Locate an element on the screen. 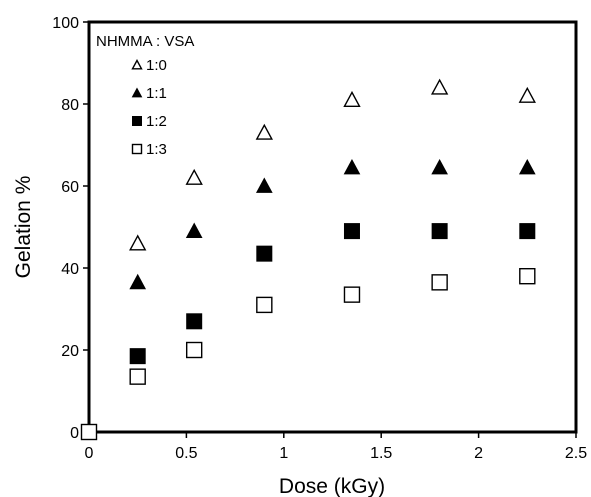 Image resolution: width=591 pixels, height=497 pixels. y-tick-label: 60 is located at coordinates (70, 187).